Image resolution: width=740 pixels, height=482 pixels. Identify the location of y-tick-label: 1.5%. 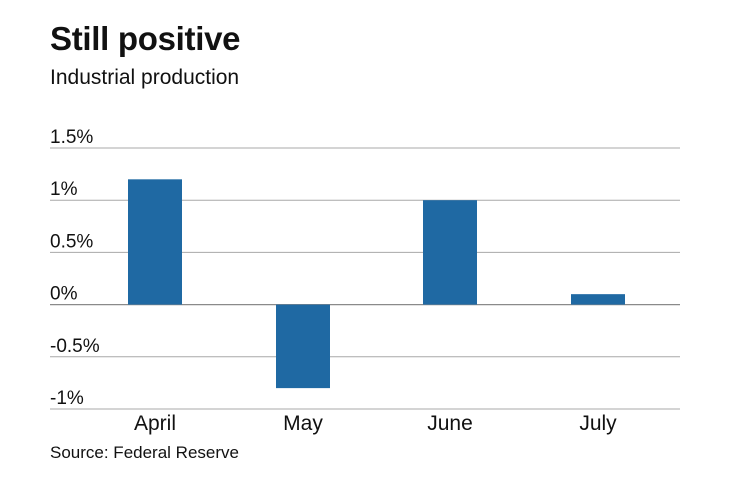
(71, 137).